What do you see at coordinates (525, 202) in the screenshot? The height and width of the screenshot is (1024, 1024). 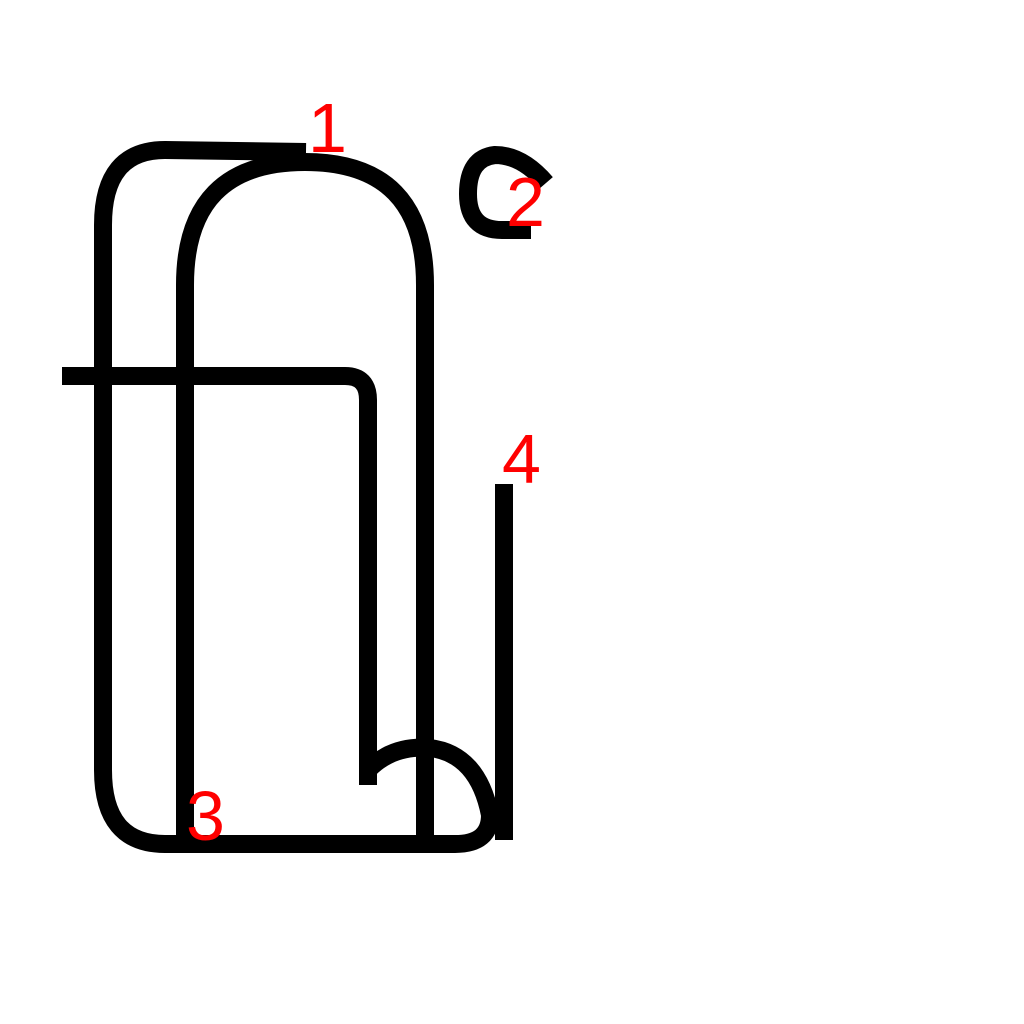 I see `marker-2: 2` at bounding box center [525, 202].